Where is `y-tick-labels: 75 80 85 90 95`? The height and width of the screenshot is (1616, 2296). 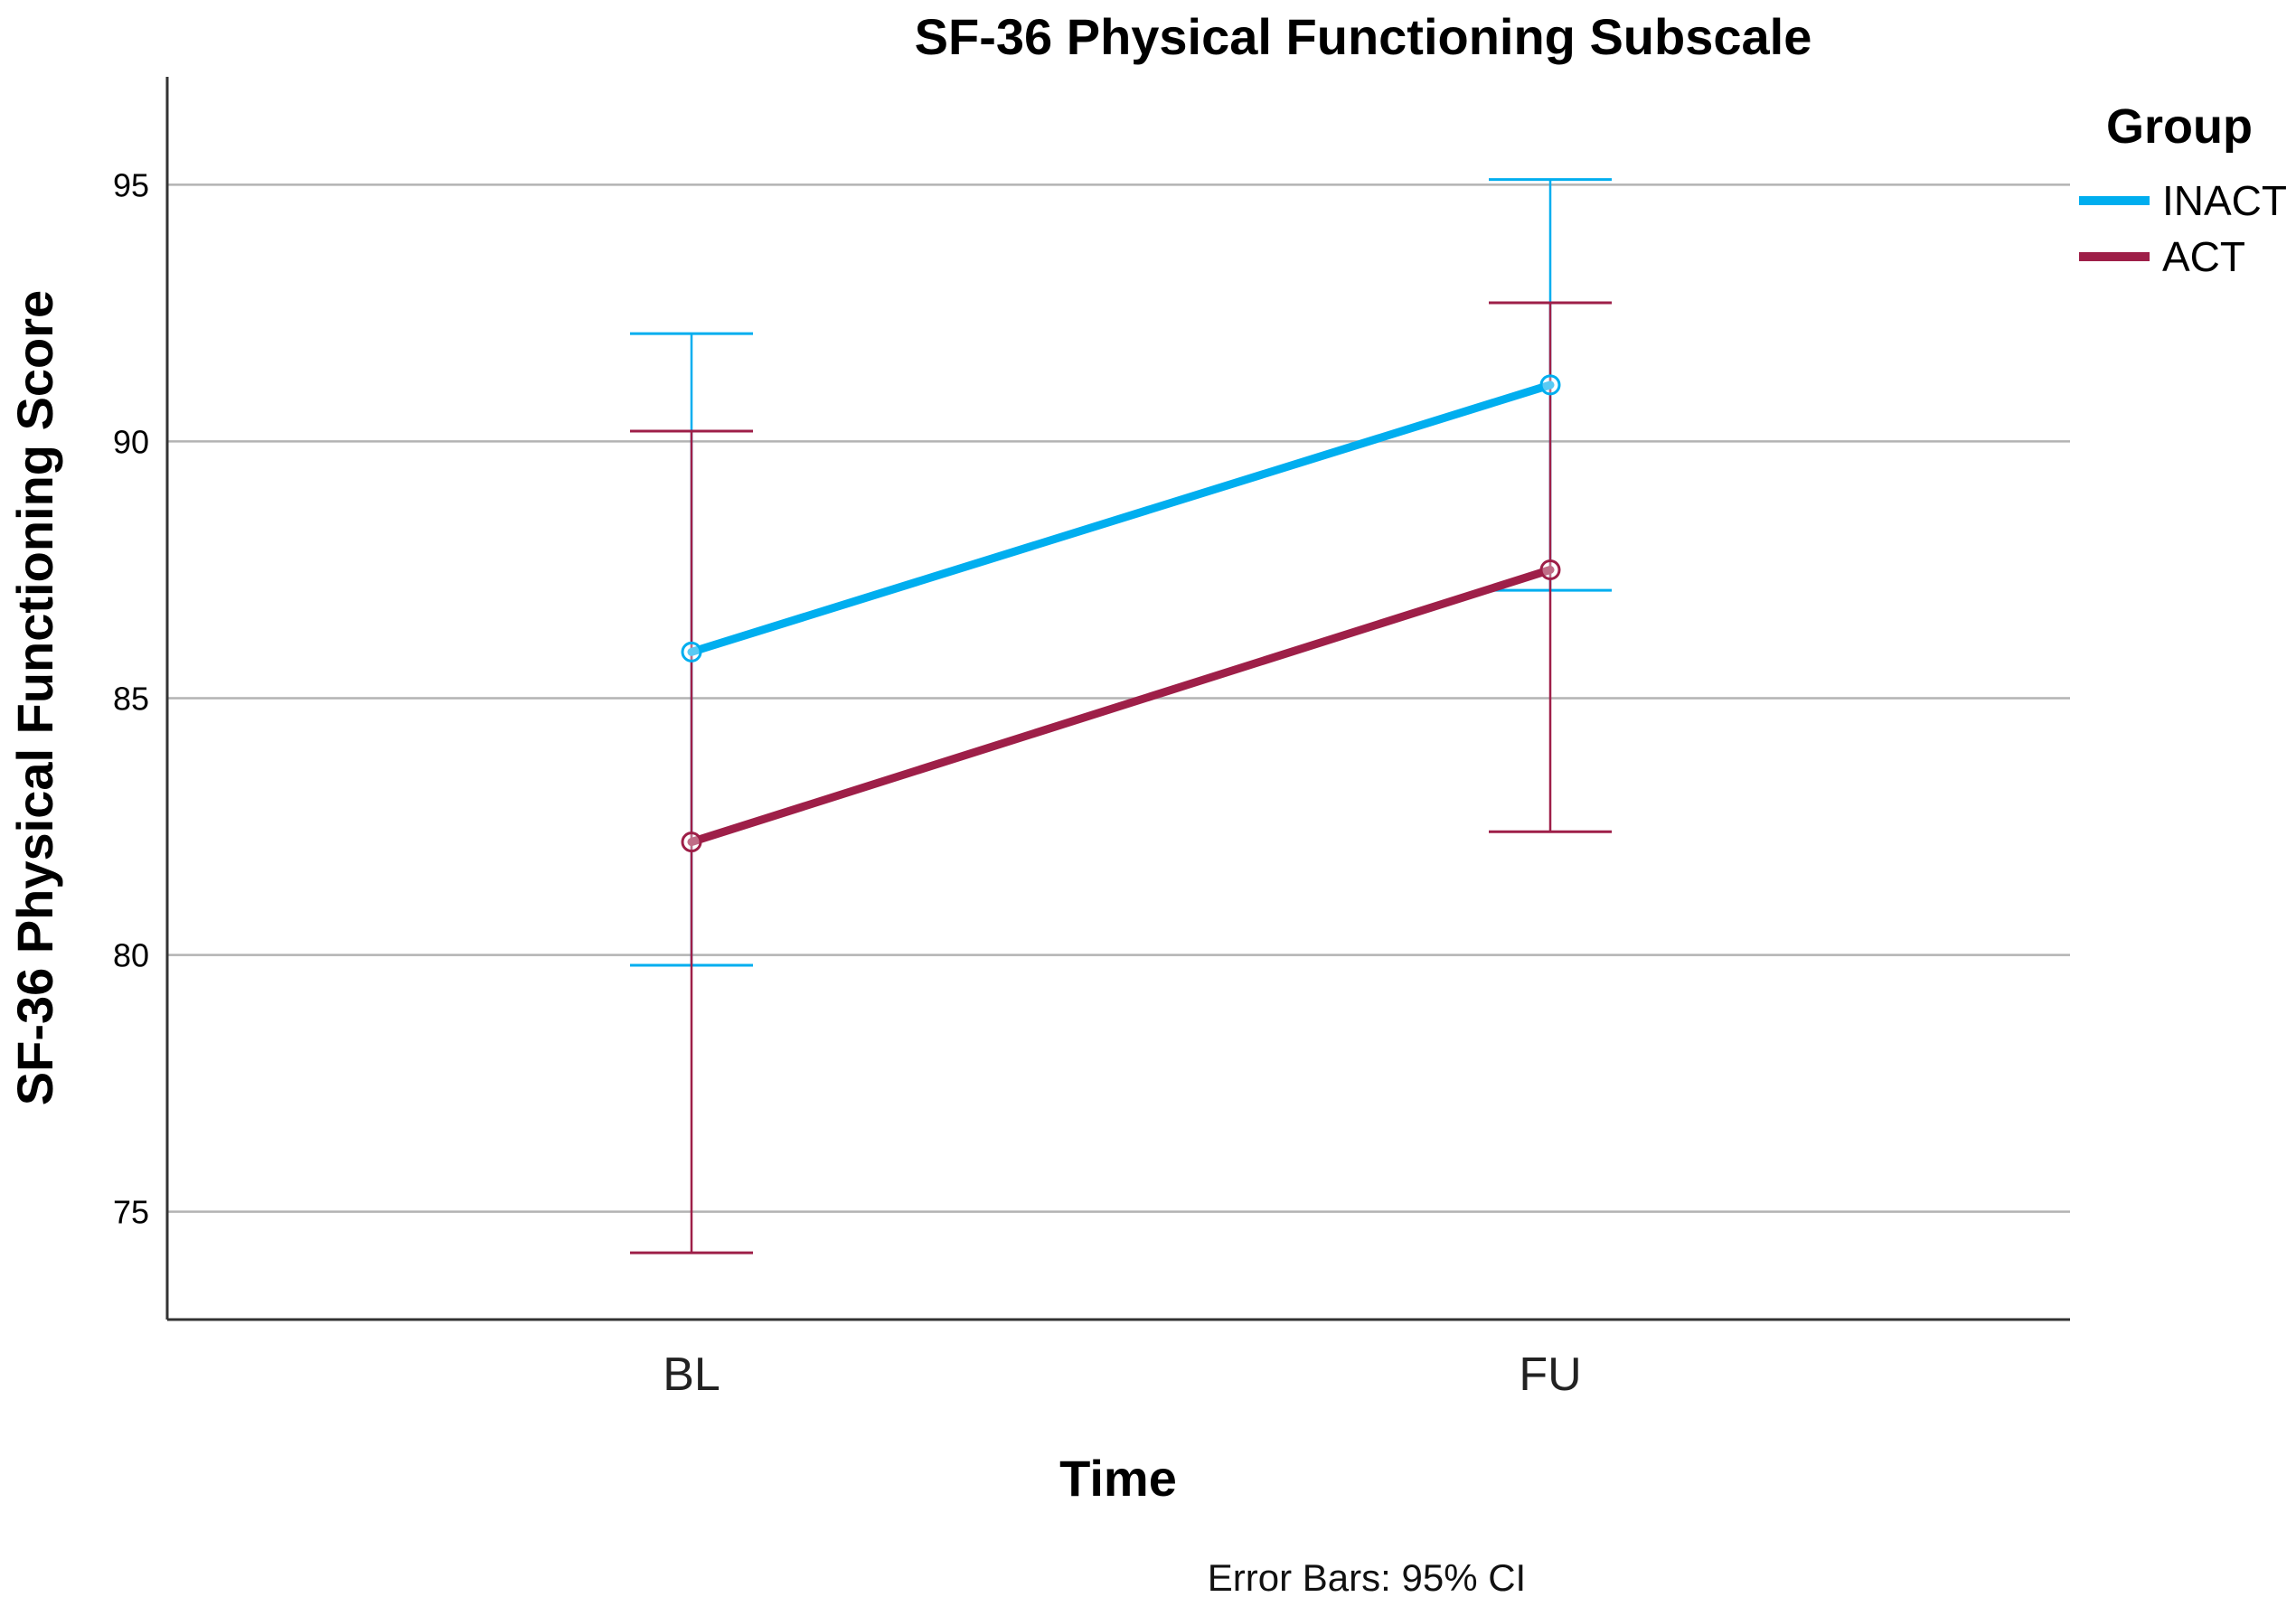 y-tick-labels: 75 80 85 90 95 is located at coordinates (131, 698).